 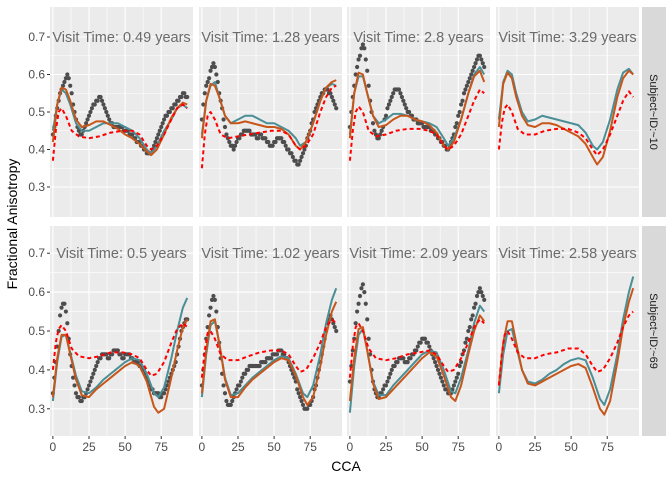 I want to click on panel-data-3: Visit Time: 3.29 years, so click(x=567, y=98).